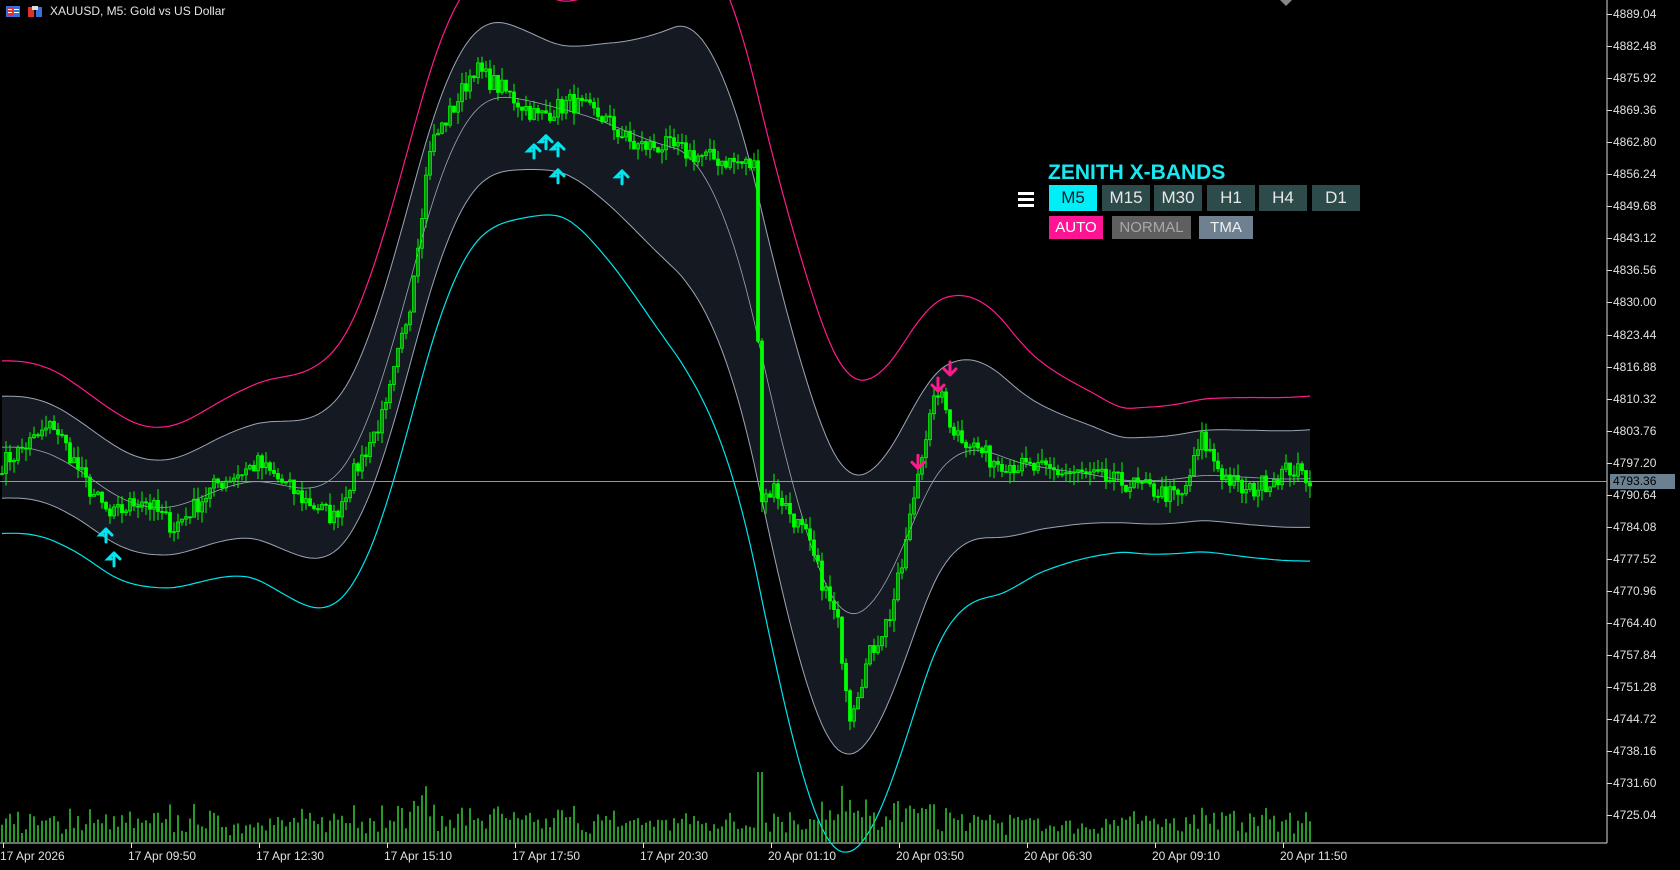  What do you see at coordinates (1073, 198) in the screenshot?
I see `timeframe-button-m5: M5` at bounding box center [1073, 198].